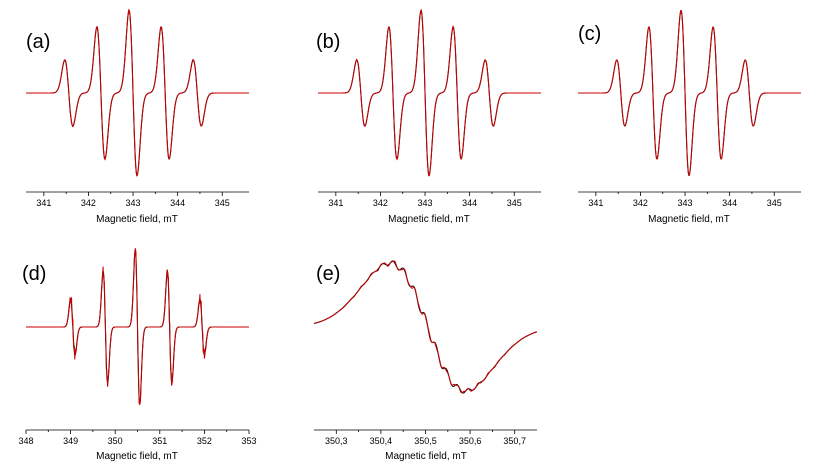  Describe the element at coordinates (425, 441) in the screenshot. I see `x-tick-label: 350,5` at that location.